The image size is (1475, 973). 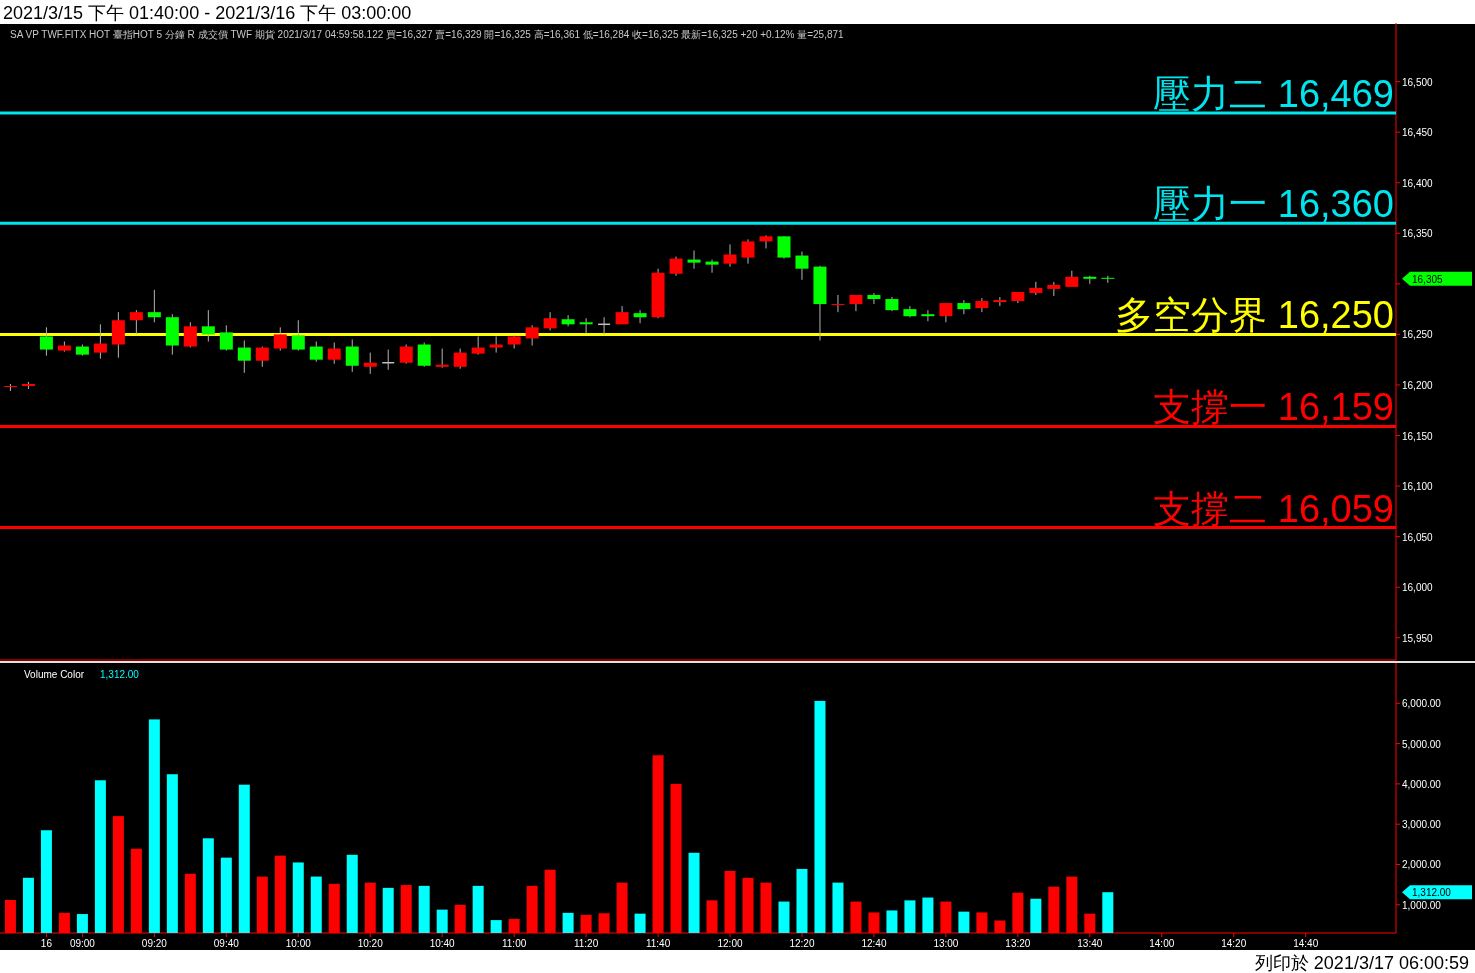 What do you see at coordinates (1418, 82) in the screenshot?
I see `y-tick-label: 16,500` at bounding box center [1418, 82].